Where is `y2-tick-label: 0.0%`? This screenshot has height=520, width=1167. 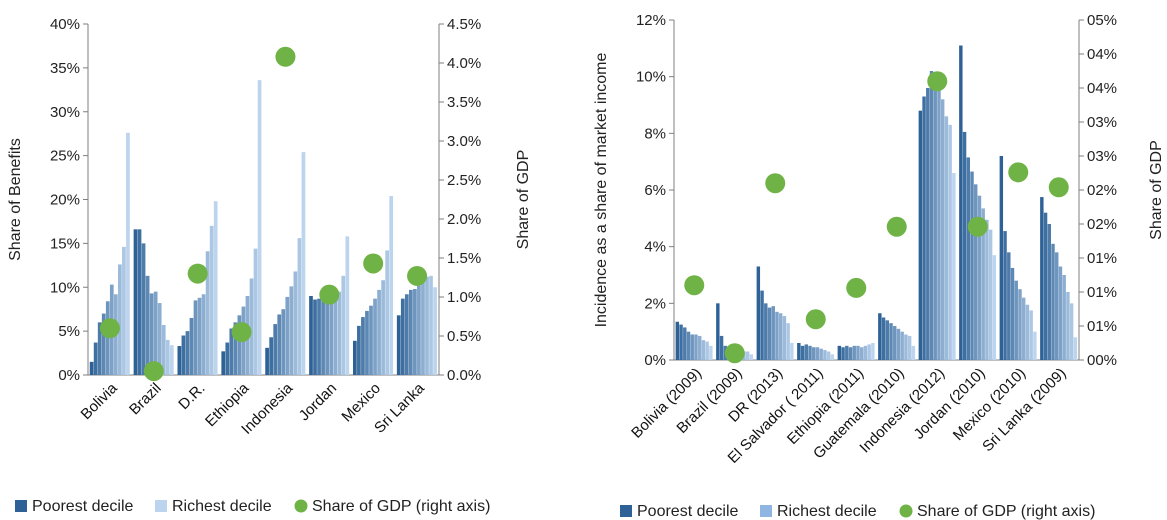
y2-tick-label: 0.0% is located at coordinates (464, 375).